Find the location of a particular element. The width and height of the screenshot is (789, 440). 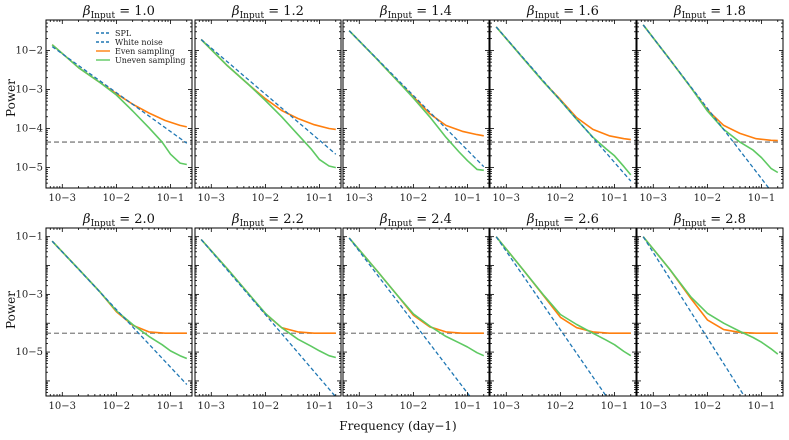

y-tick-label: 10−2 is located at coordinates (29, 50).